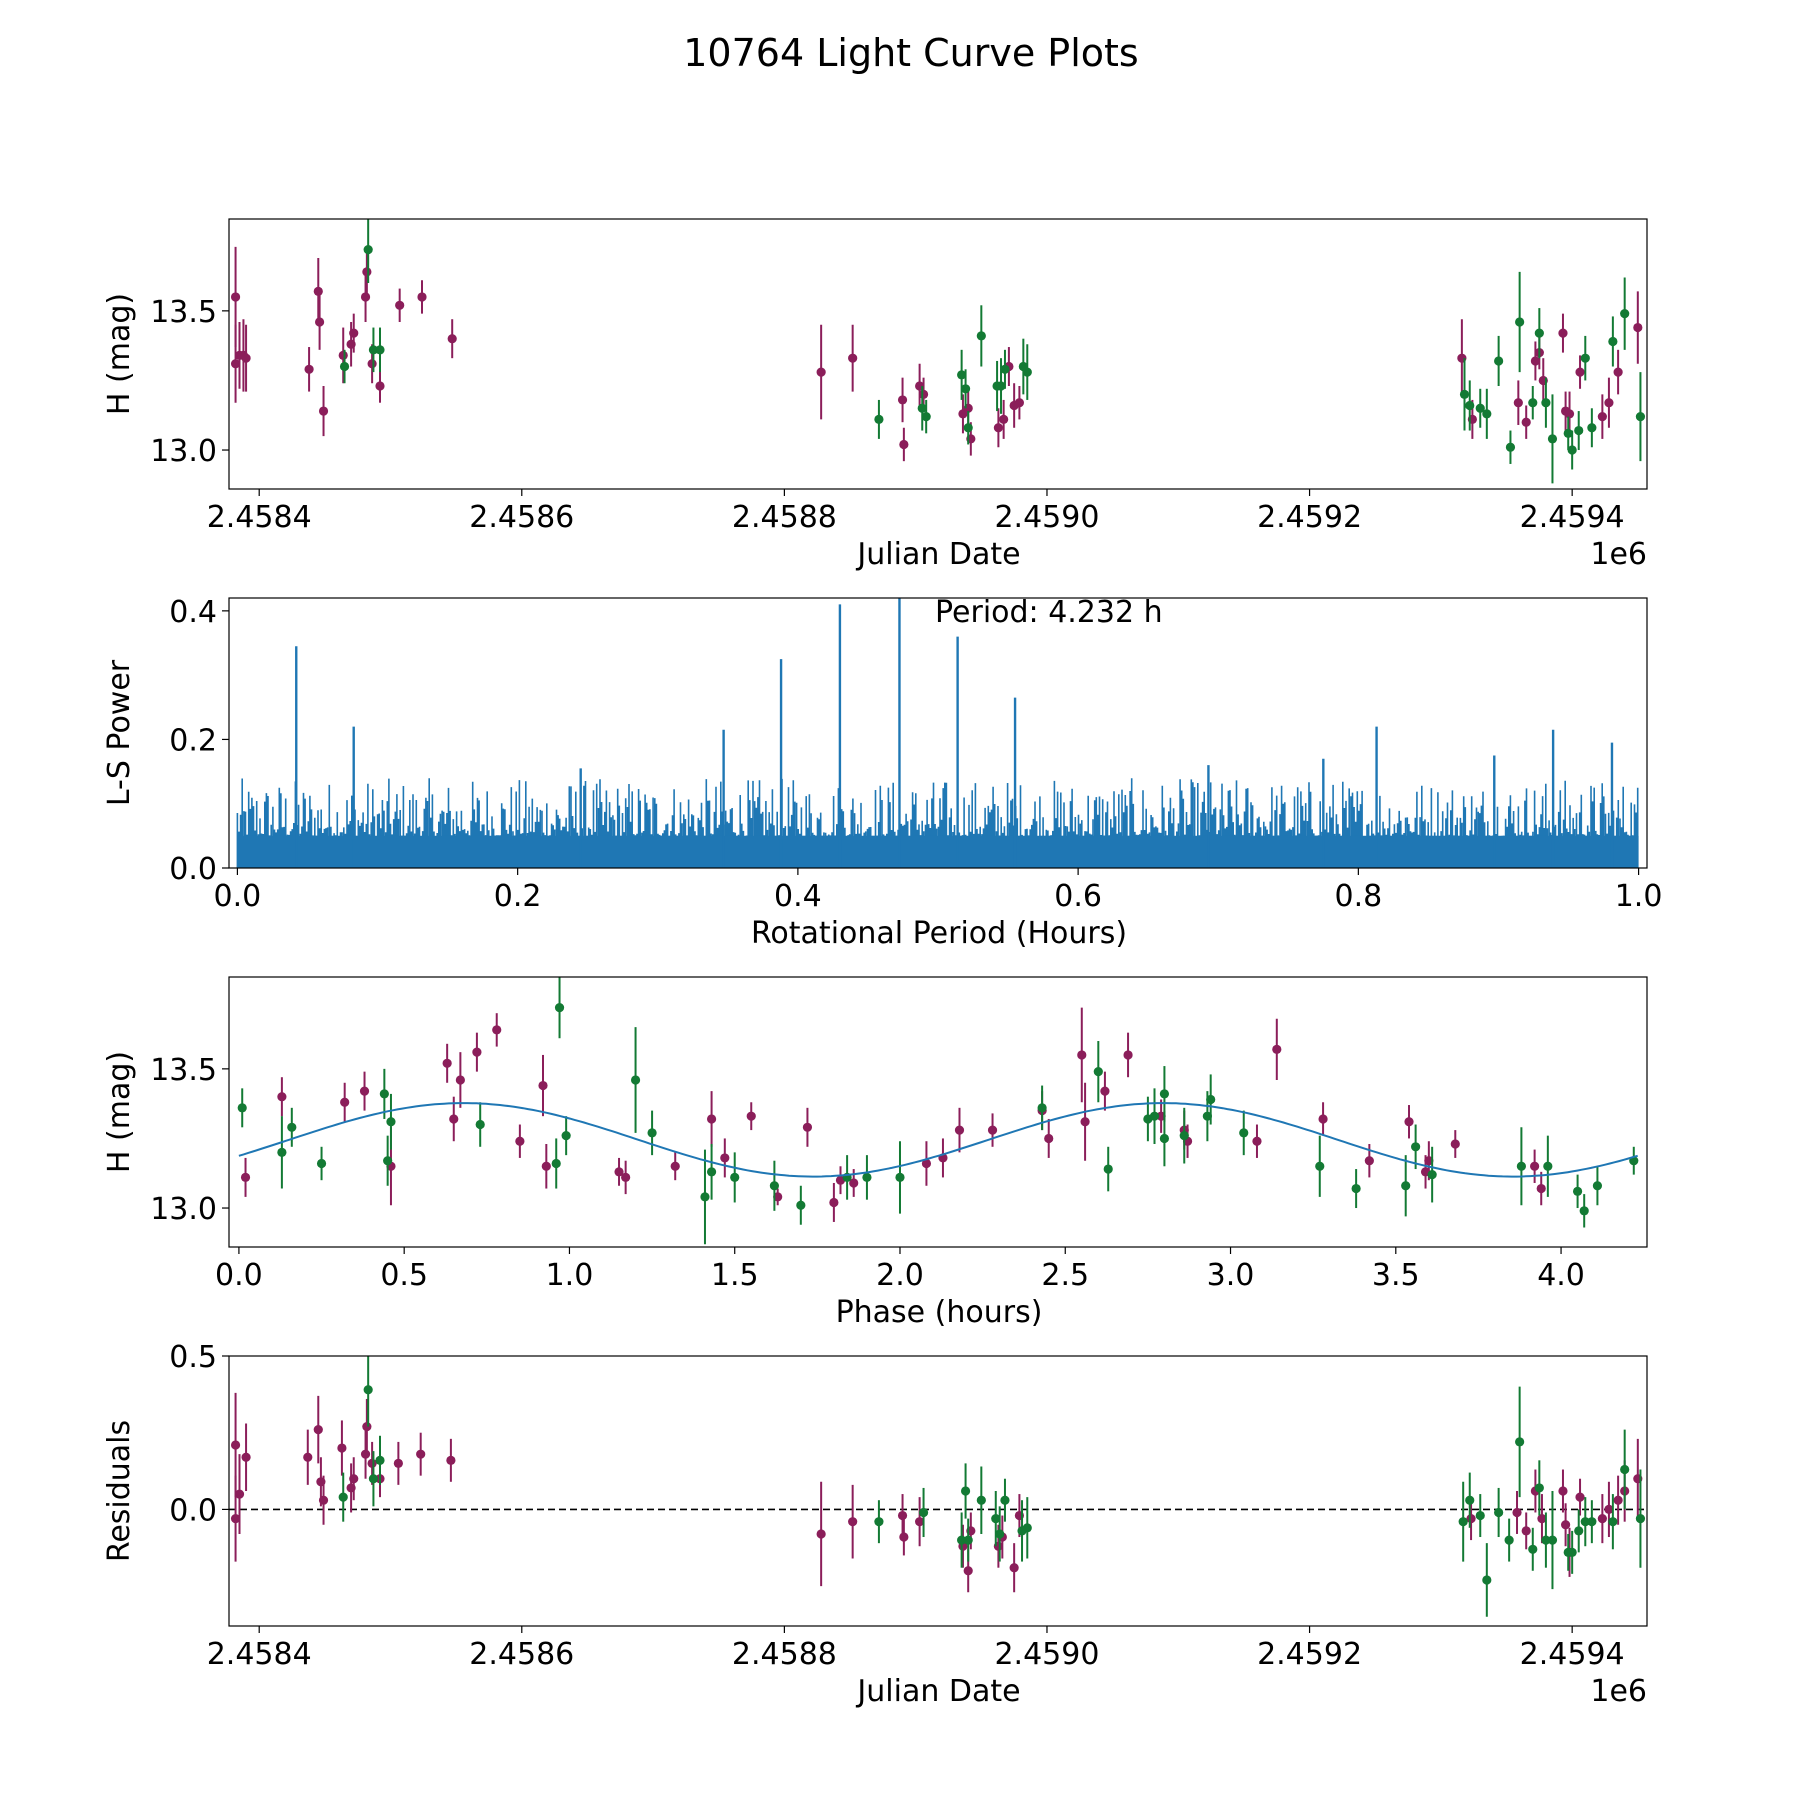 This screenshot has height=1800, width=1800. Describe the element at coordinates (938, 1140) in the screenshot. I see `model-fit-curve` at that location.